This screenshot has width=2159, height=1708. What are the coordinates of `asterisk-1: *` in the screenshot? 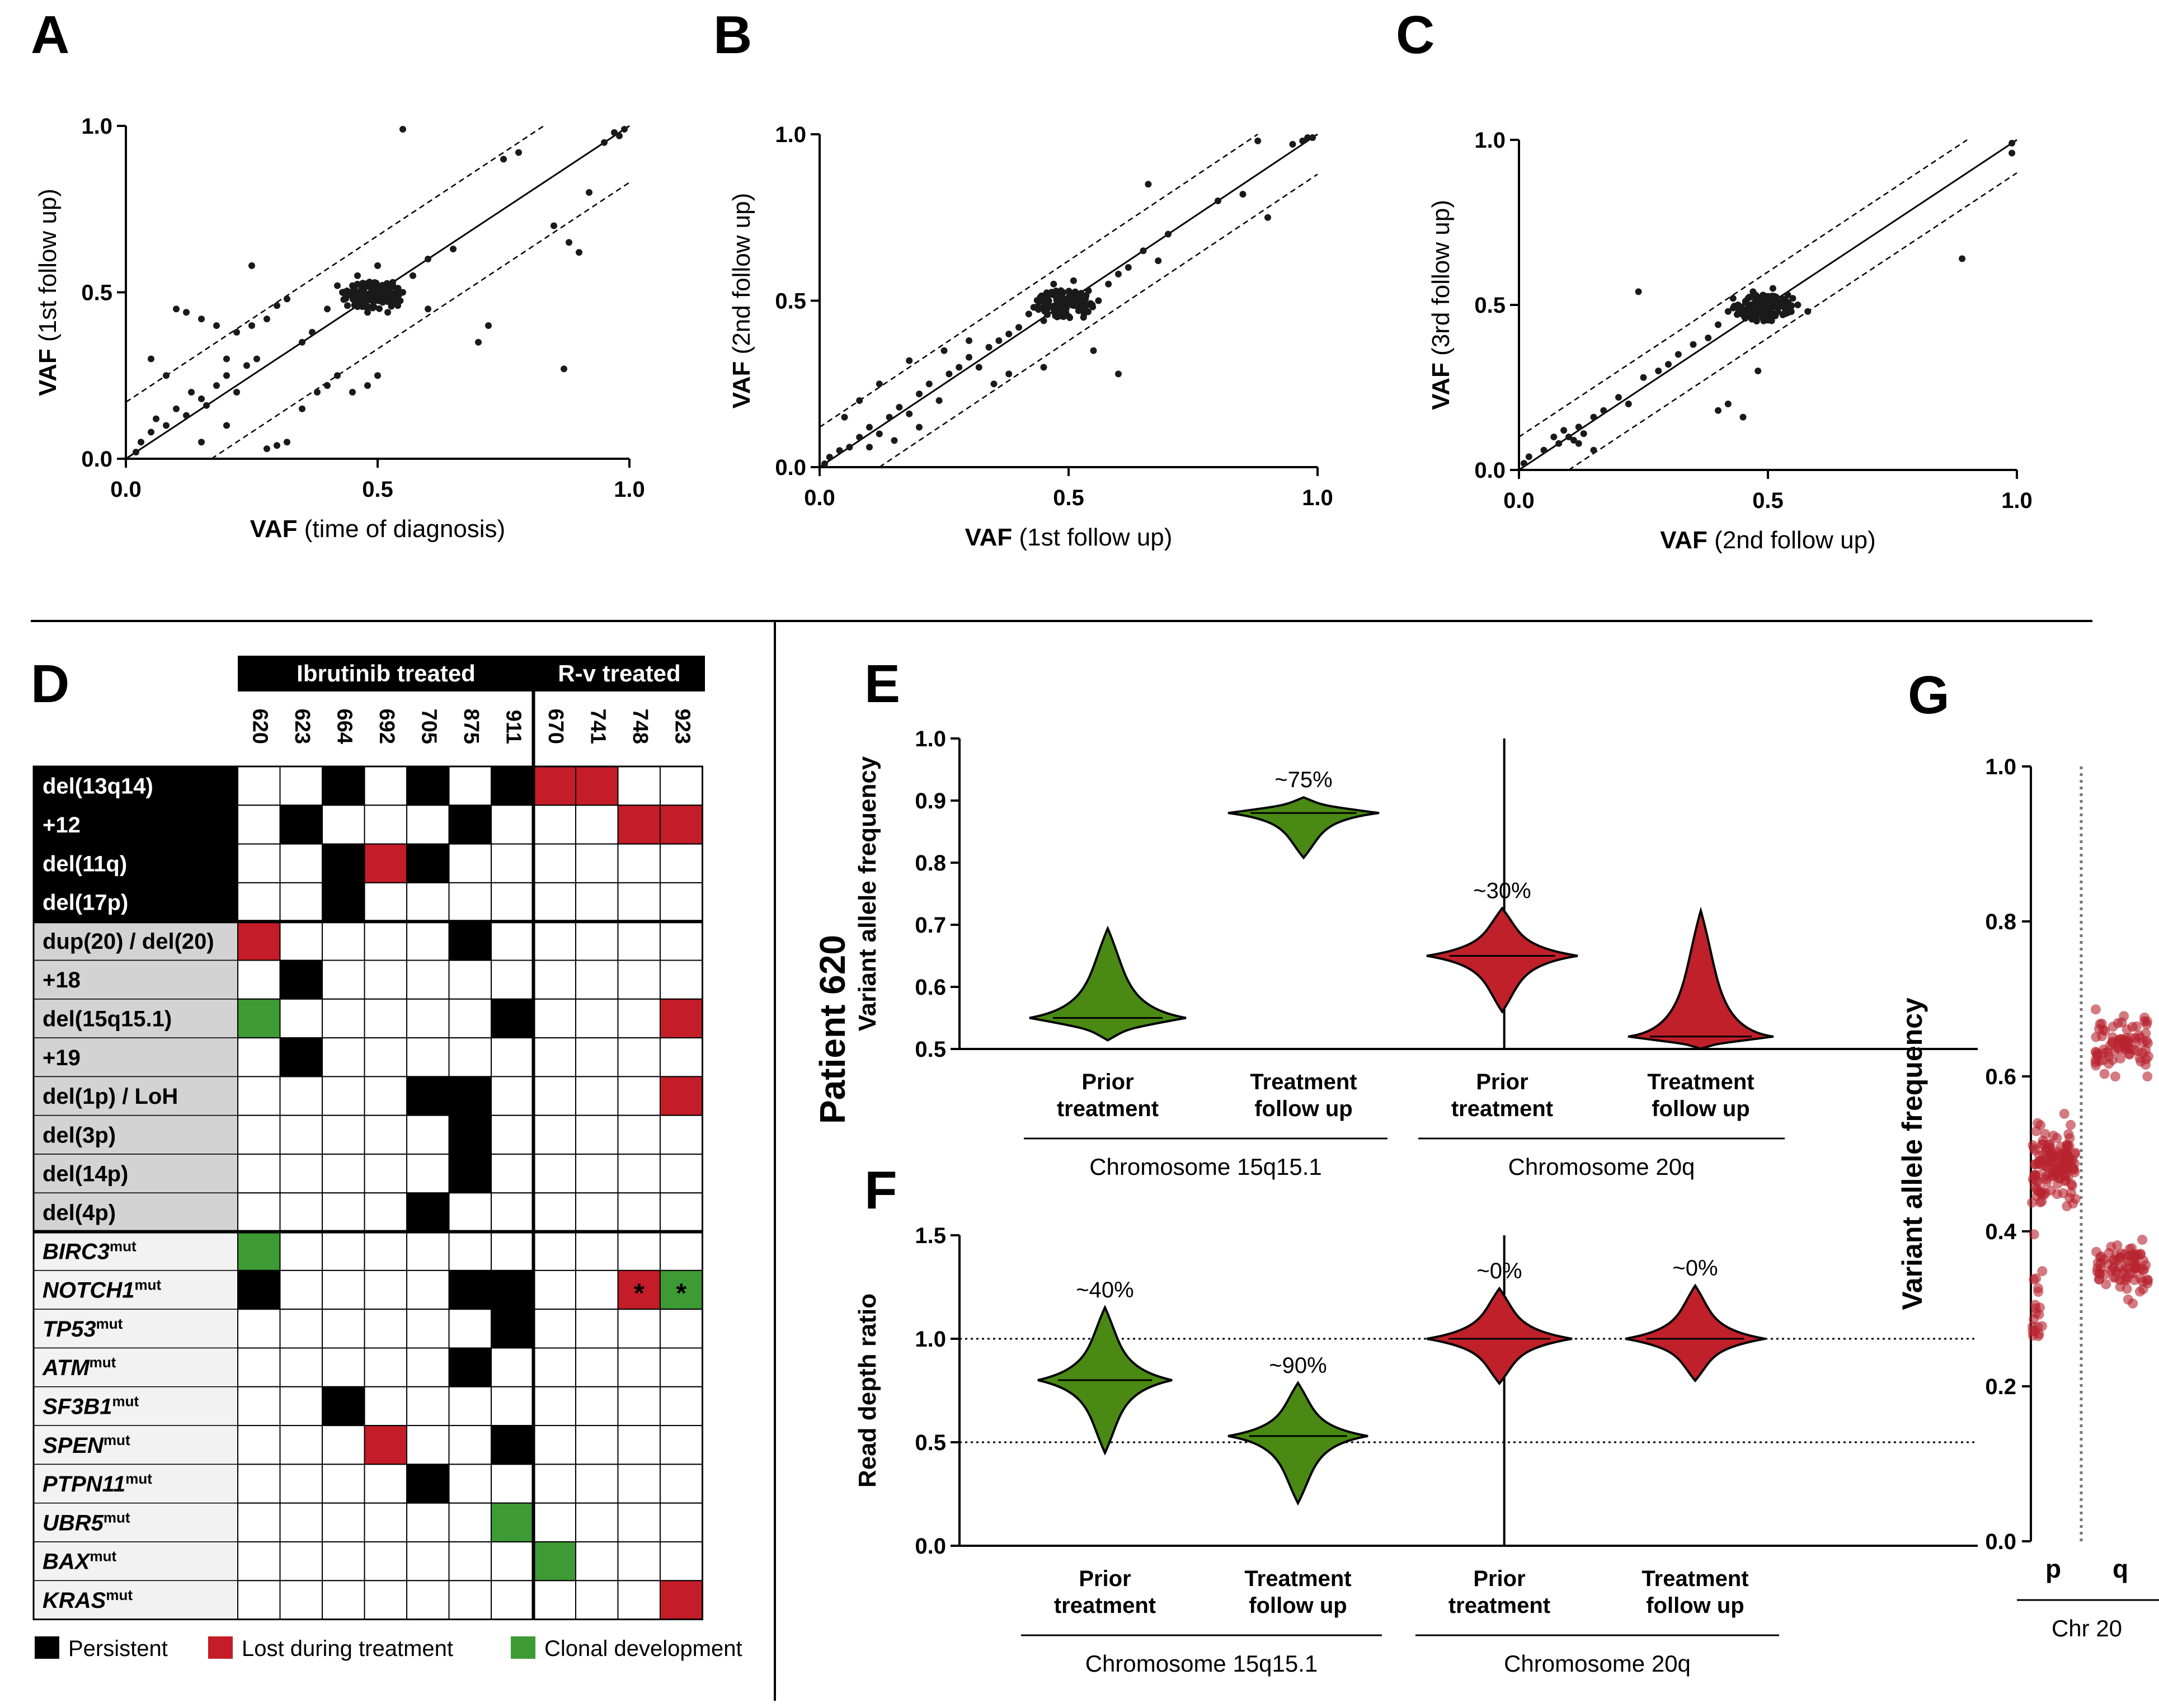 It's located at (681, 1294).